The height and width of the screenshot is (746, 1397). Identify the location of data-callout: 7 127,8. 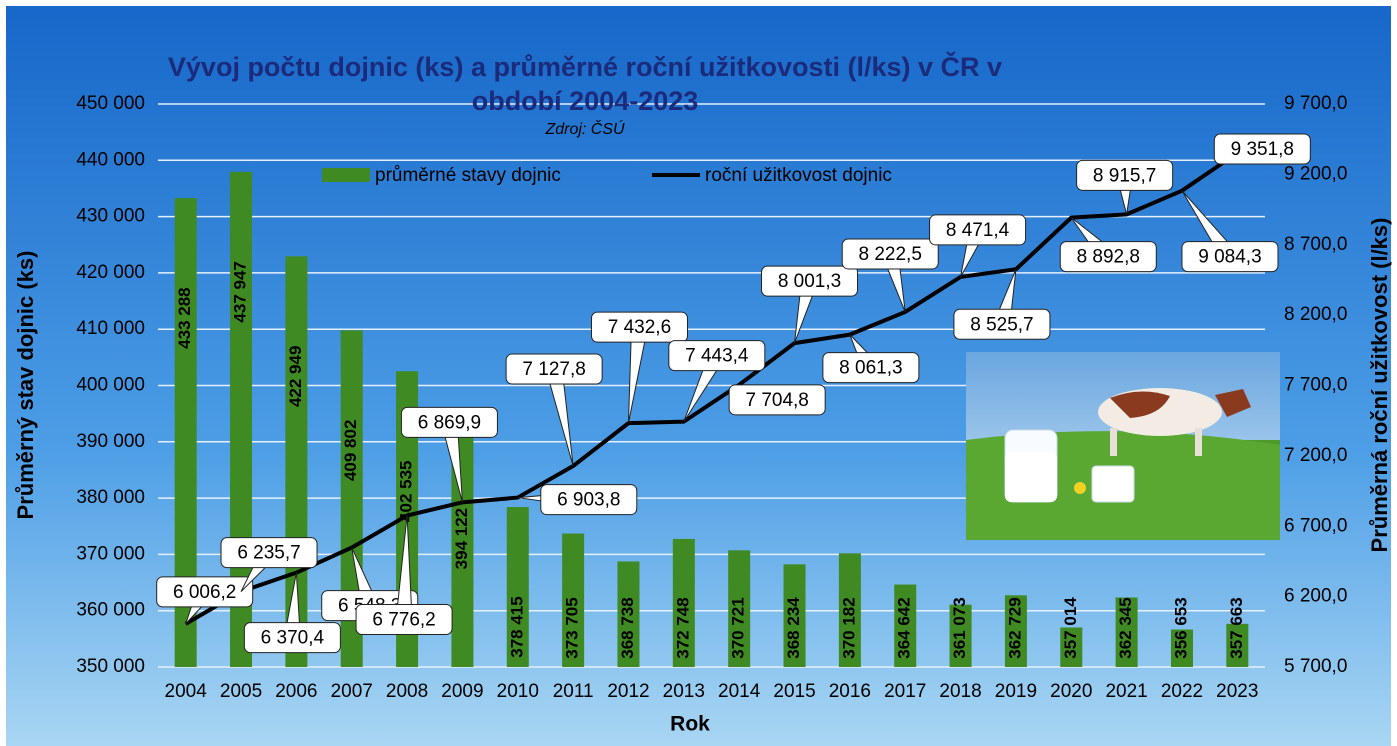
(554, 410).